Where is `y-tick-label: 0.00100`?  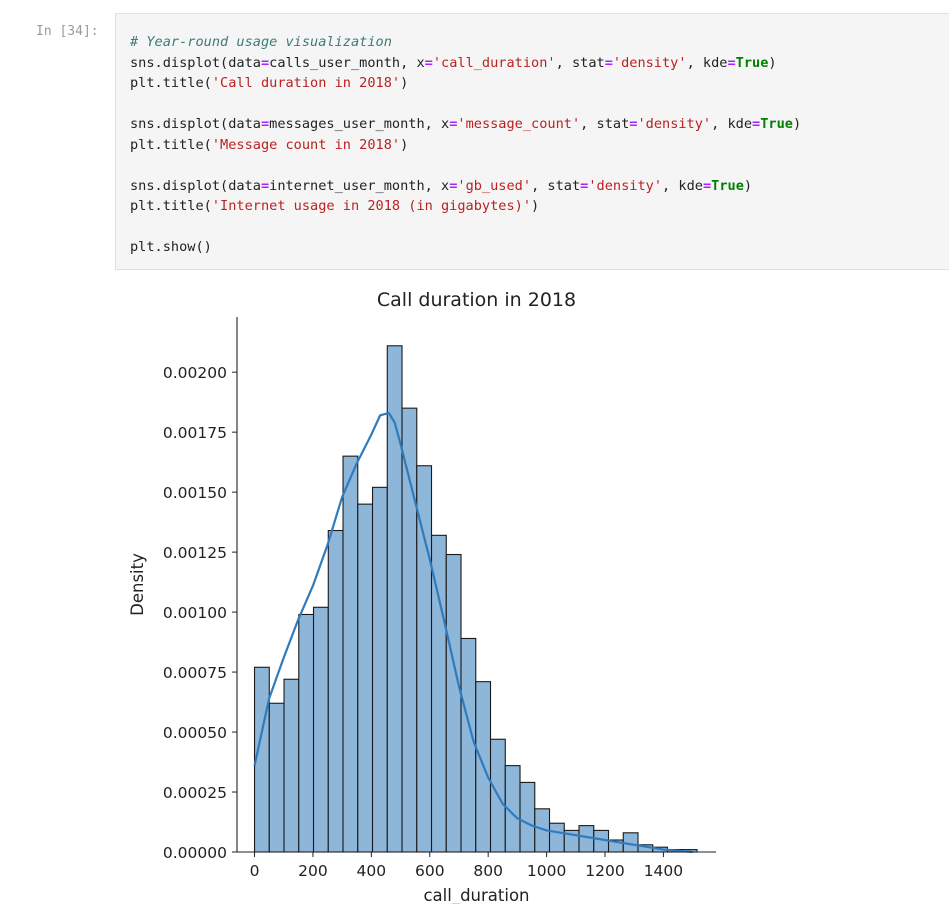 y-tick-label: 0.00100 is located at coordinates (195, 613).